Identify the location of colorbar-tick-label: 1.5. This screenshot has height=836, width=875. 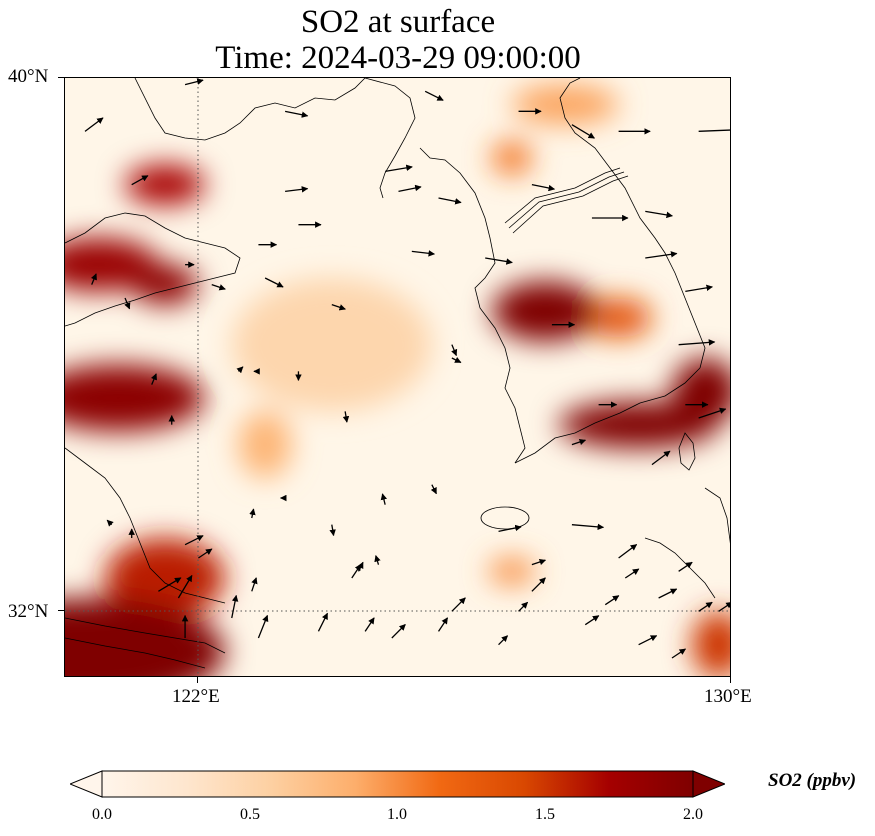
(545, 814).